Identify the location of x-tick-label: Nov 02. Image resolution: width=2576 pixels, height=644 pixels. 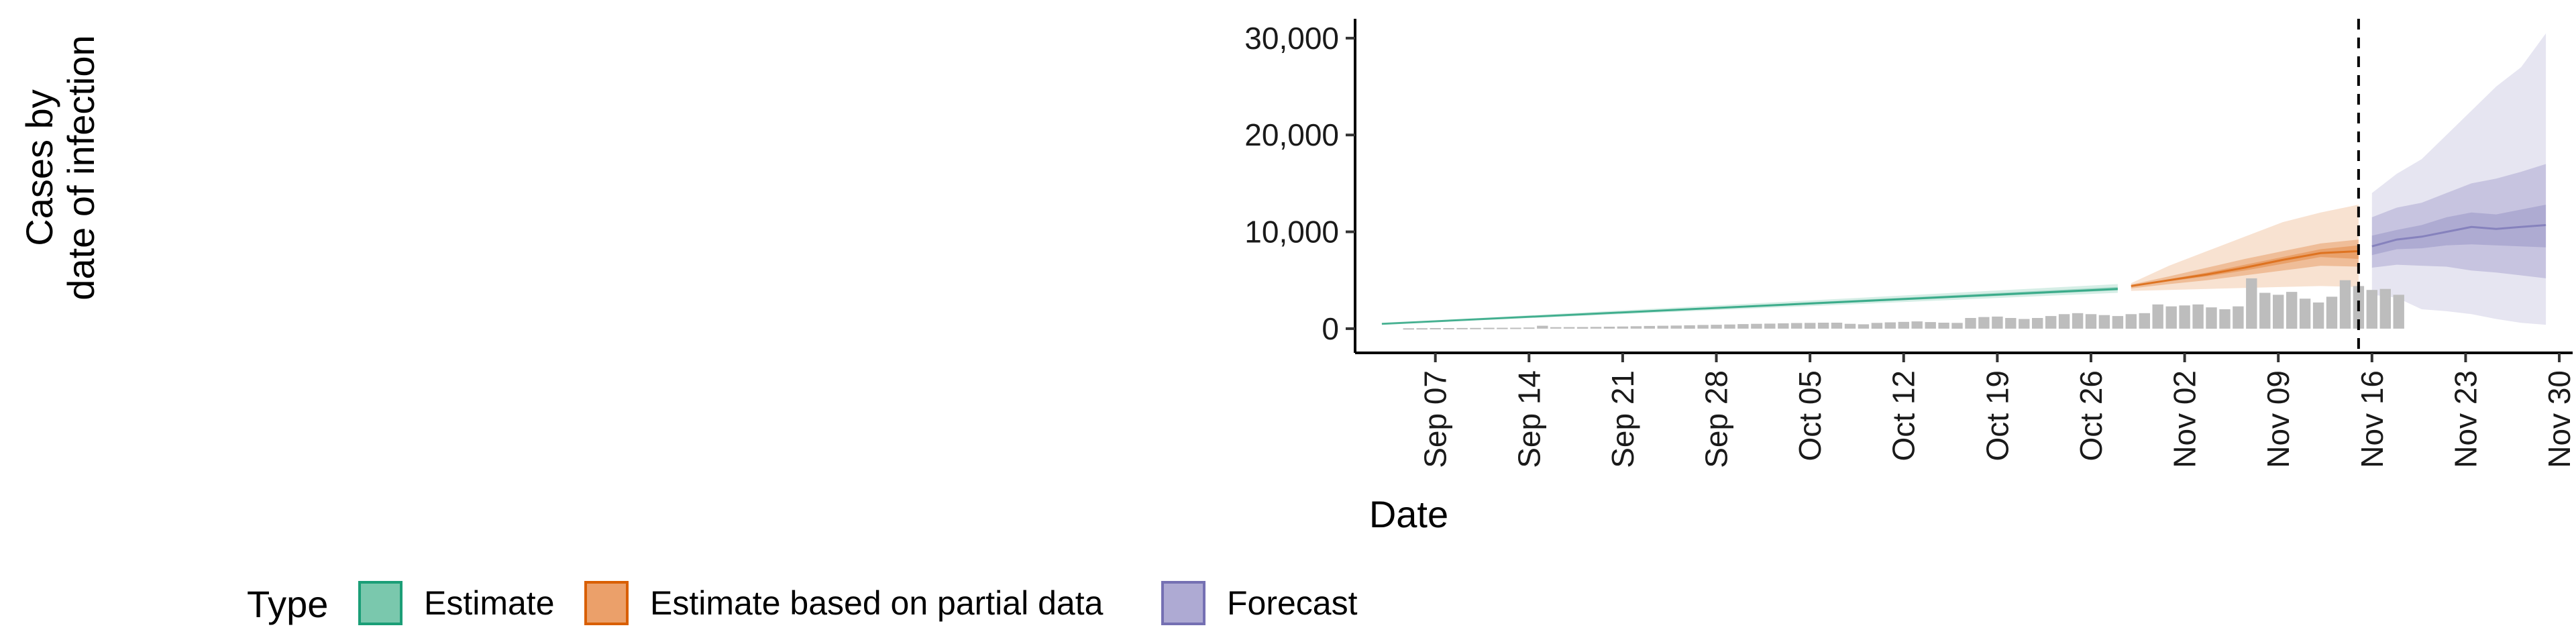
(2184, 419).